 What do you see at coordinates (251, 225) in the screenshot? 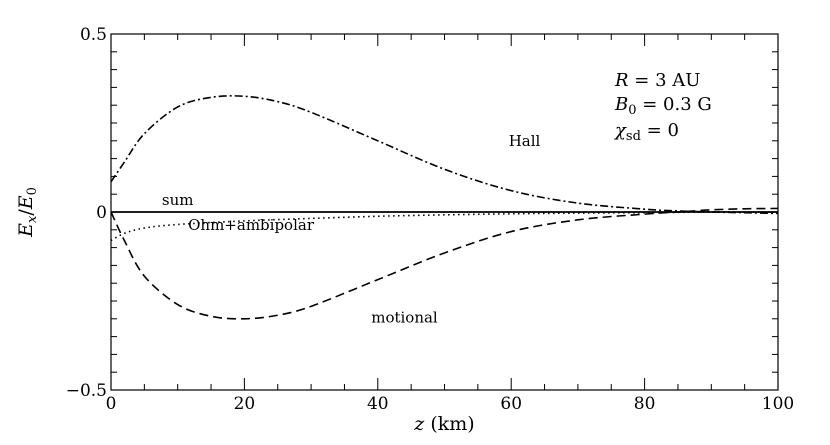
I see `curve-label-ohm-ambipolar: Ohm+ambipolar` at bounding box center [251, 225].